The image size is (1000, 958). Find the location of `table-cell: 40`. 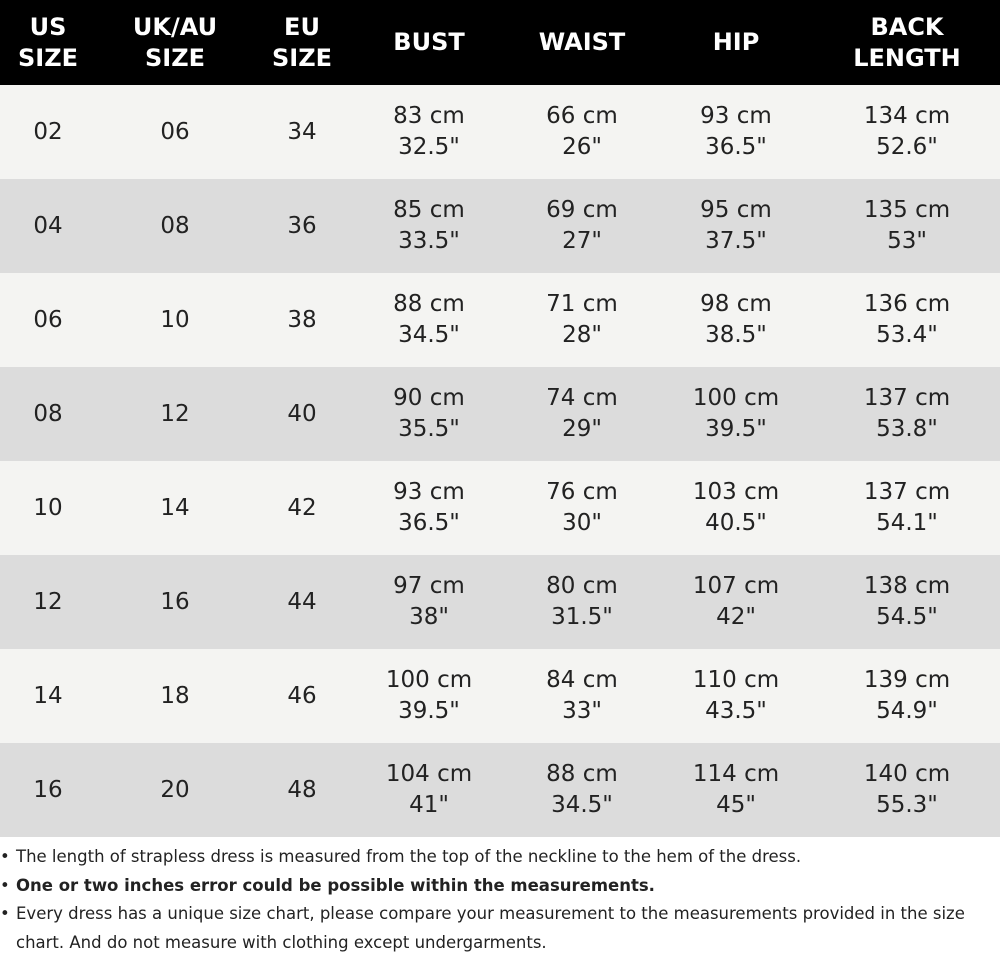

table-cell: 40 is located at coordinates (302, 414).